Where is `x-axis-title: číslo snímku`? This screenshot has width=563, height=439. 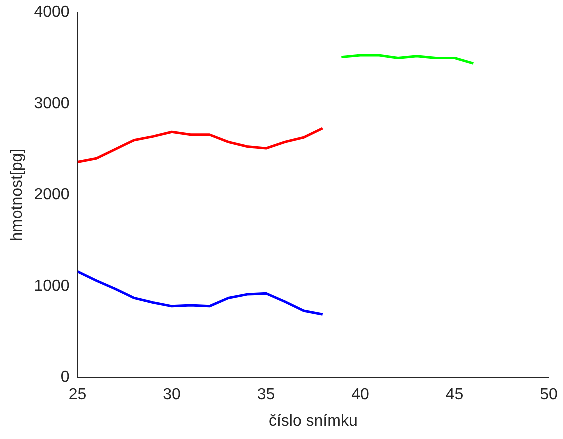 x-axis-title: číslo snímku is located at coordinates (313, 421).